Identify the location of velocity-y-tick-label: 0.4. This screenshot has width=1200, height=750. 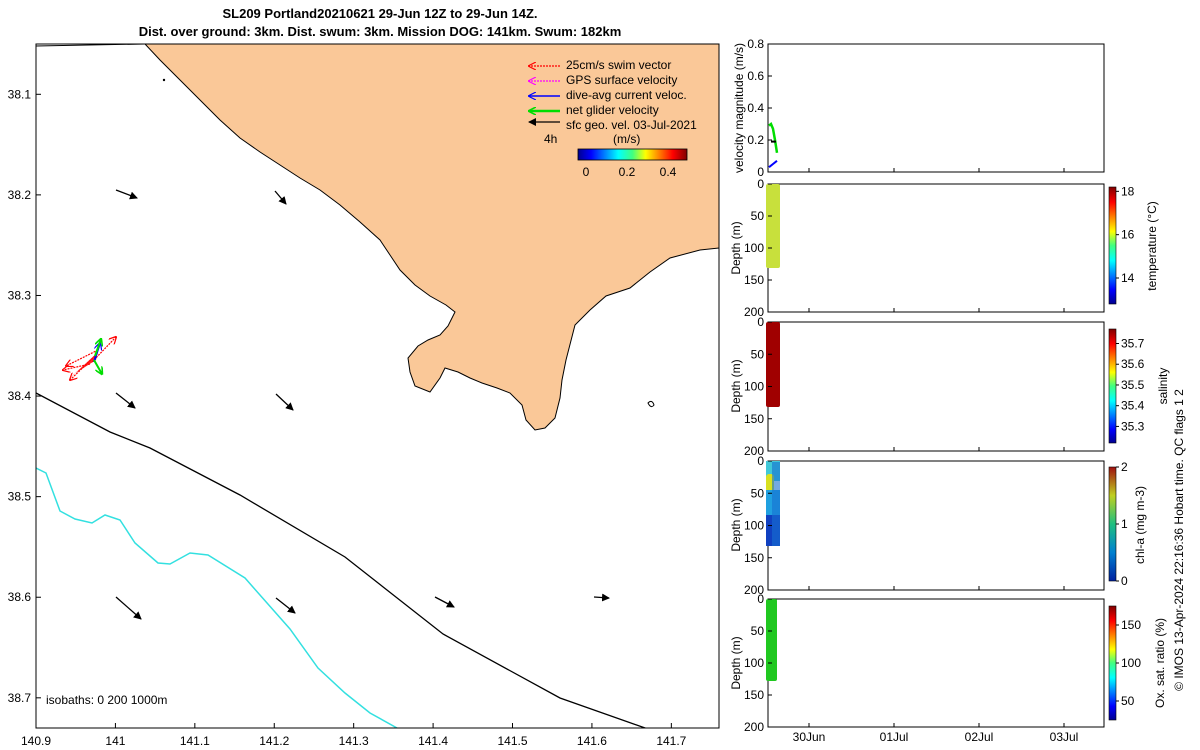
(755, 108).